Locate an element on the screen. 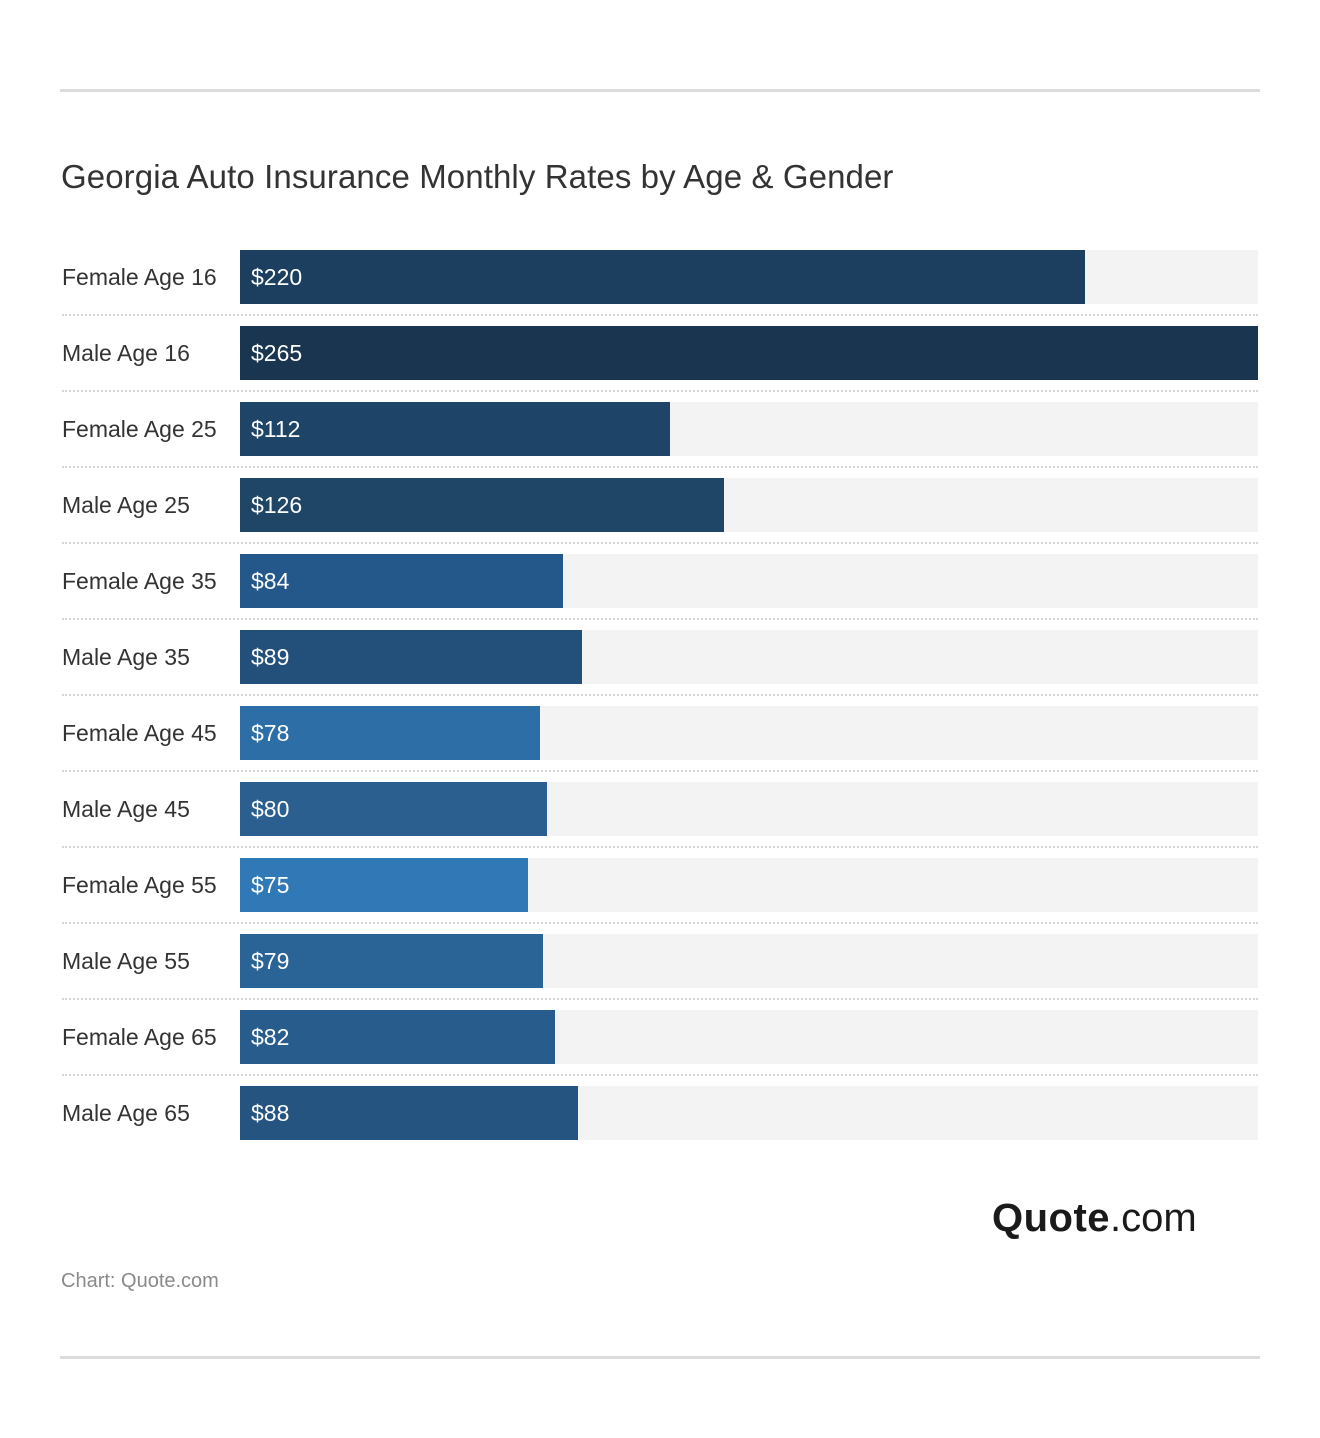  bar-track: $89 is located at coordinates (749, 657).